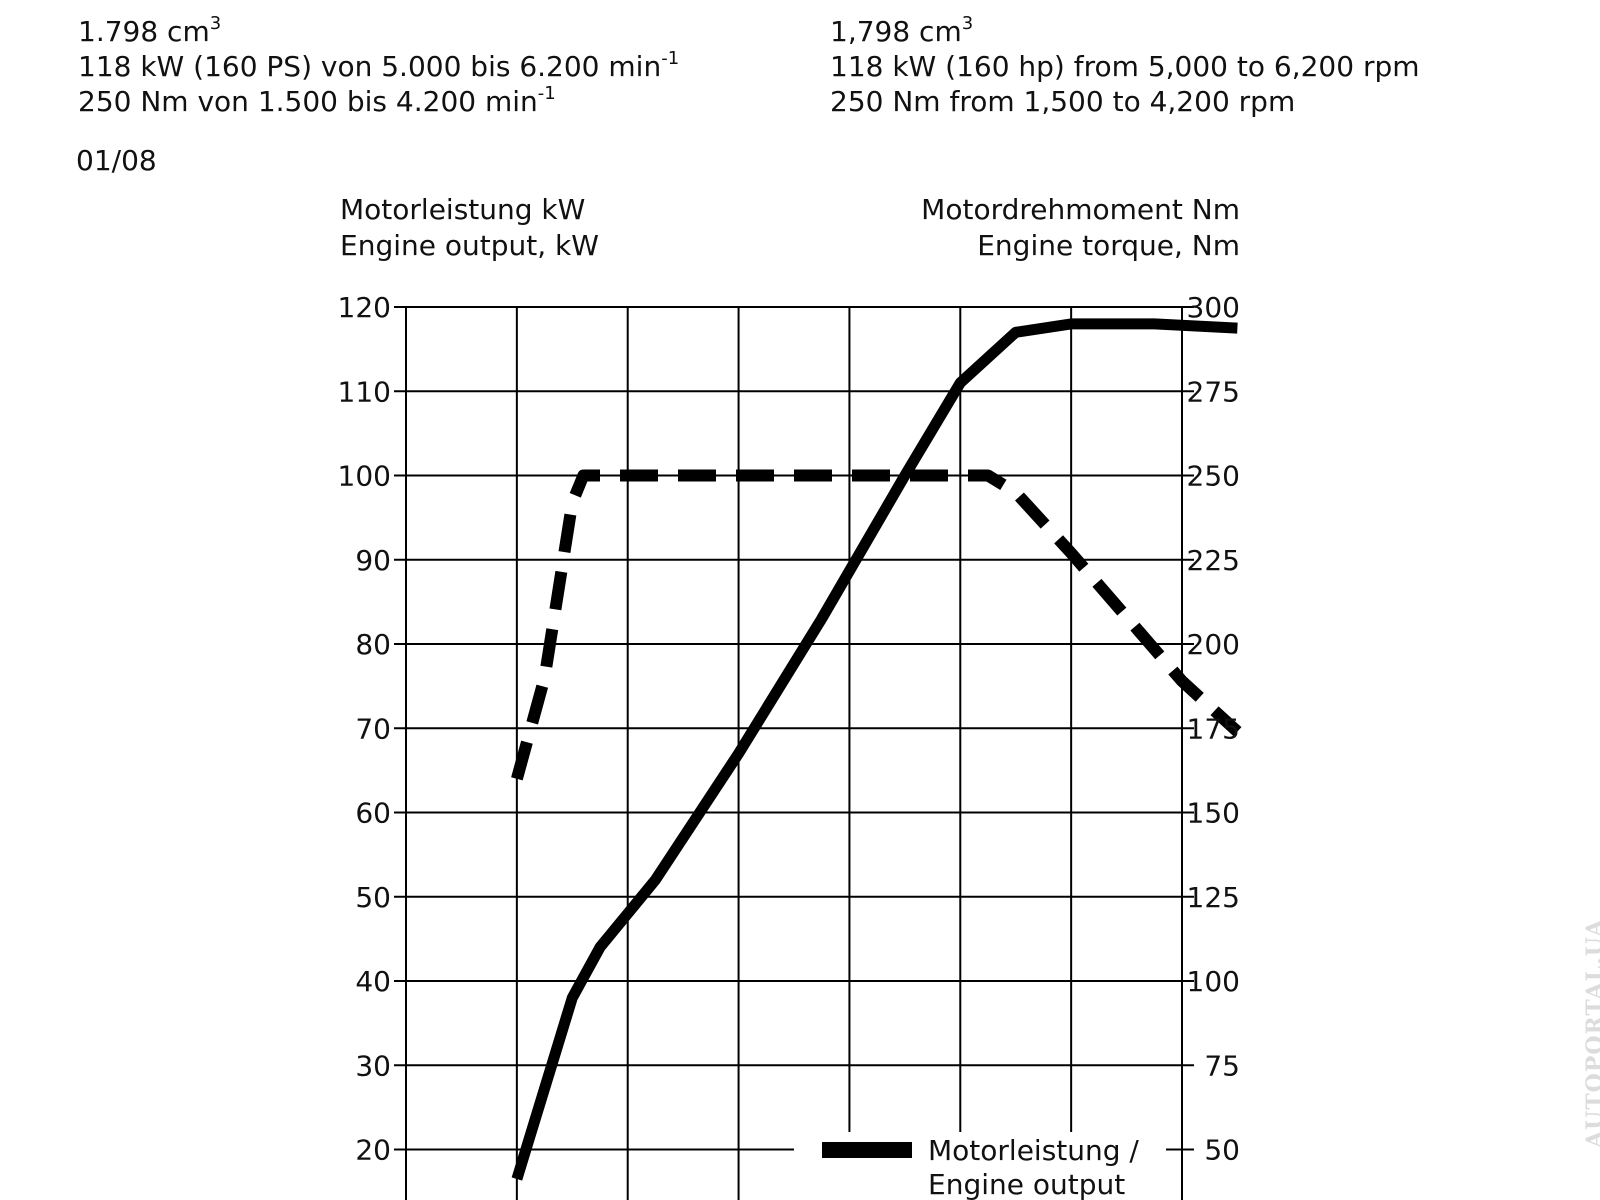 The image size is (1600, 1200). What do you see at coordinates (1080, 209) in the screenshot?
I see `right-axis-title-line-1: Motordrehmoment Nm` at bounding box center [1080, 209].